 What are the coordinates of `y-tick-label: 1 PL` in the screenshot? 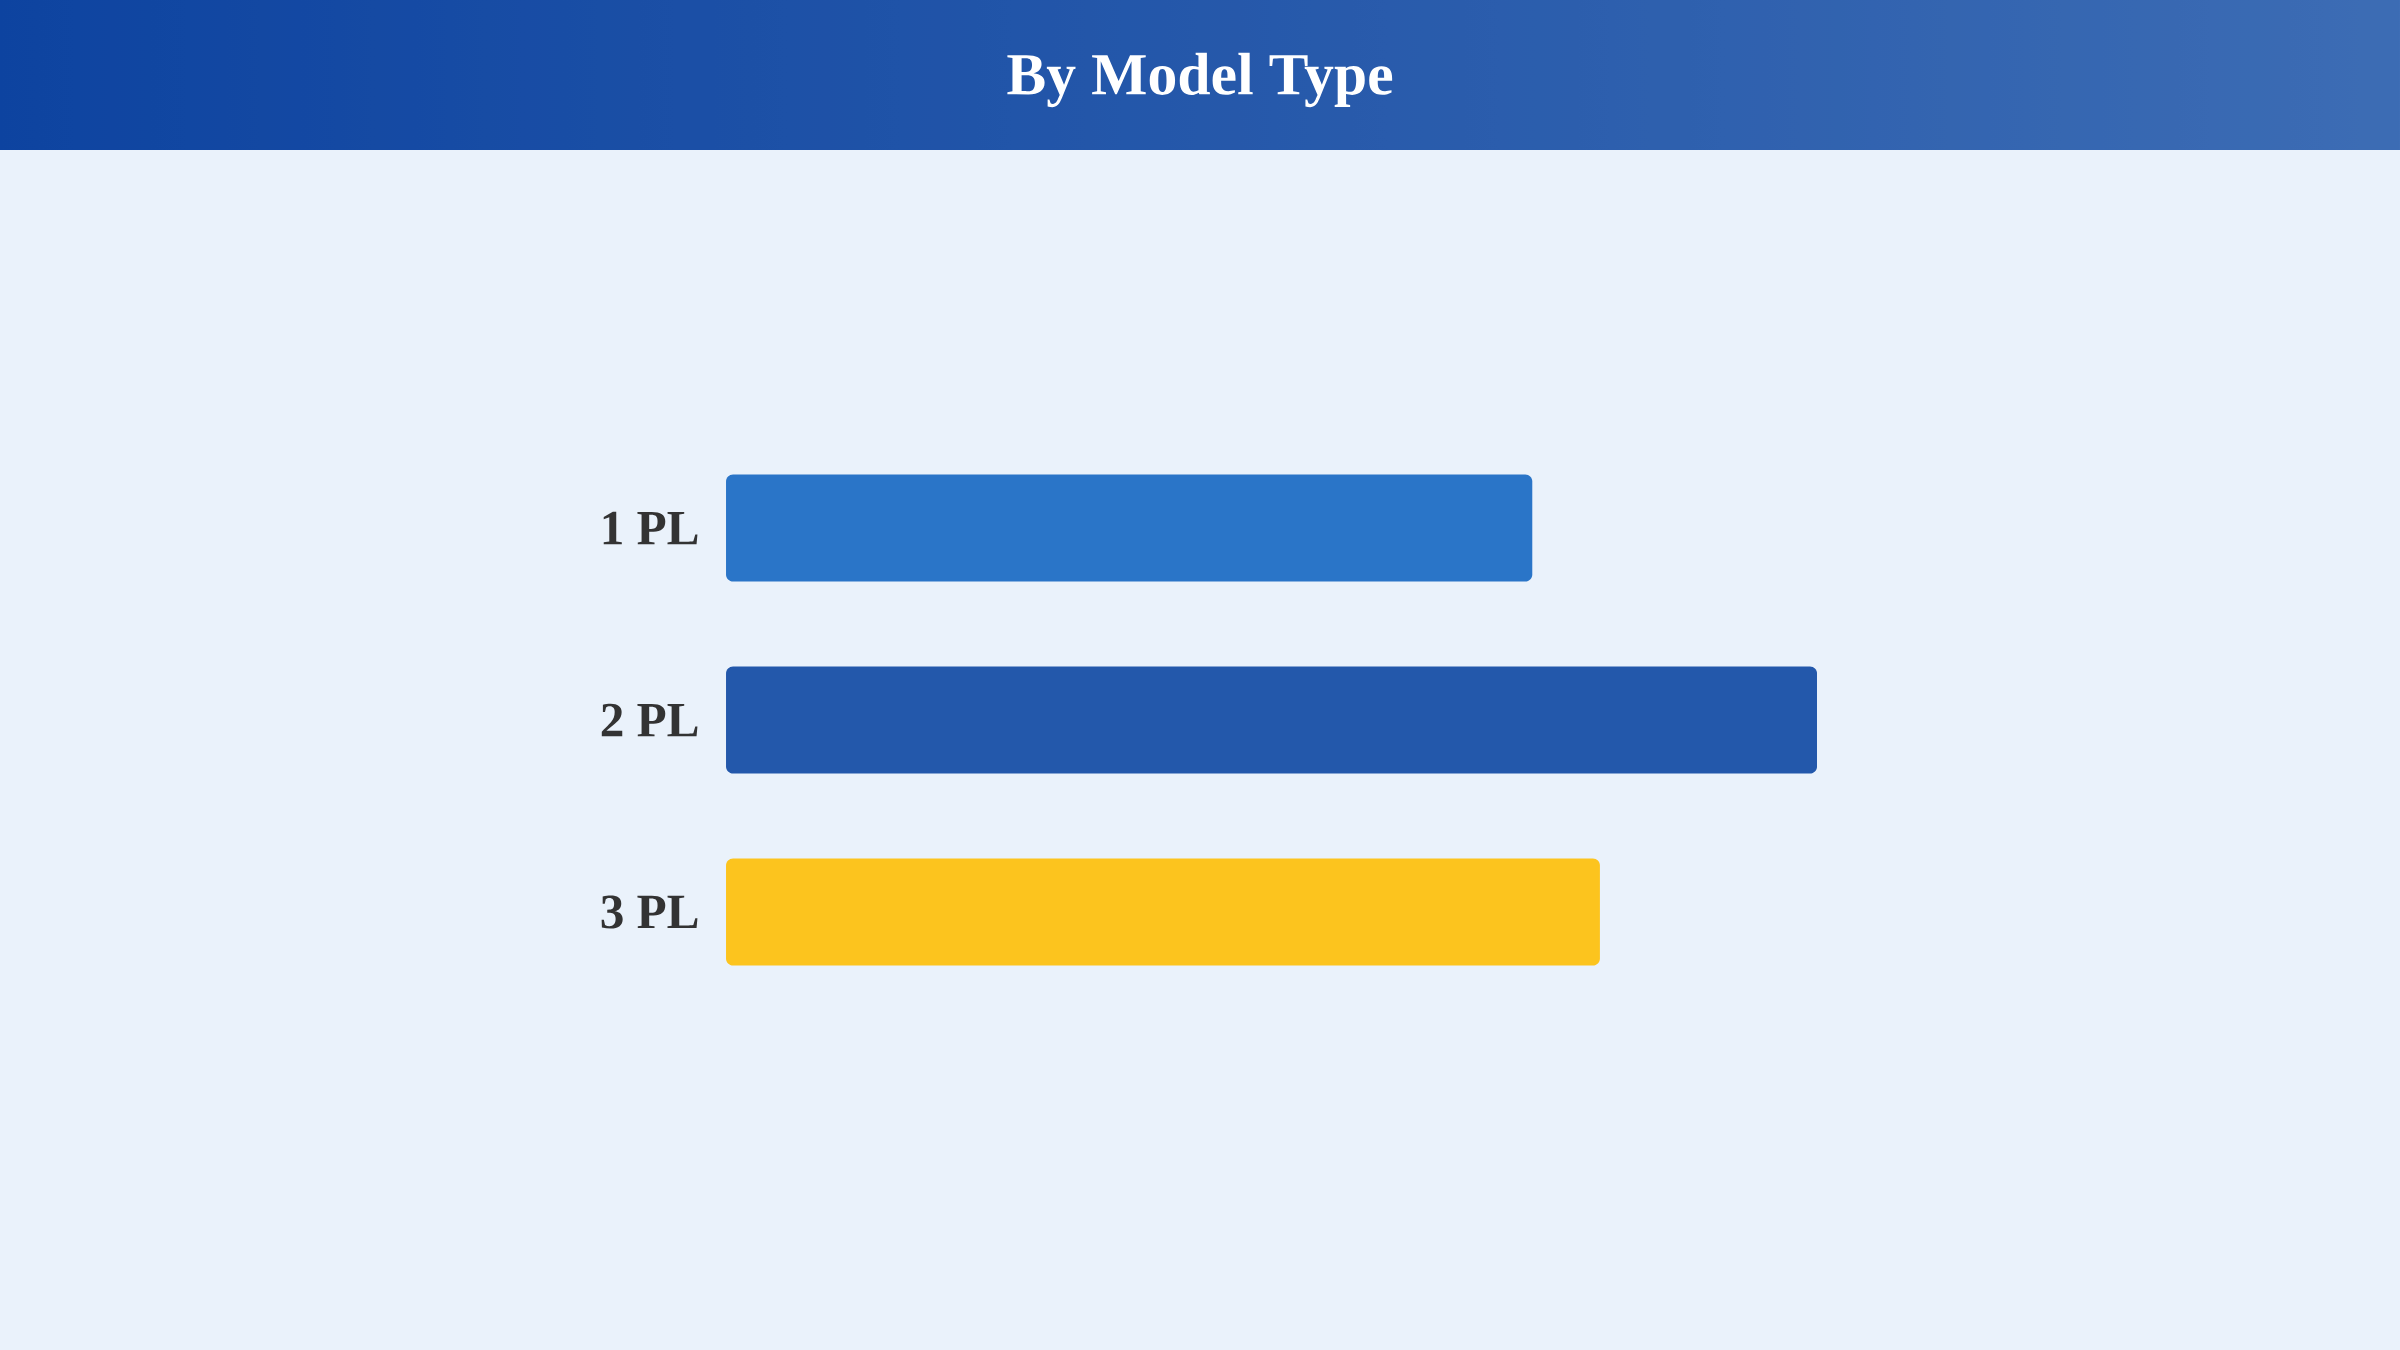 It's located at (650, 528).